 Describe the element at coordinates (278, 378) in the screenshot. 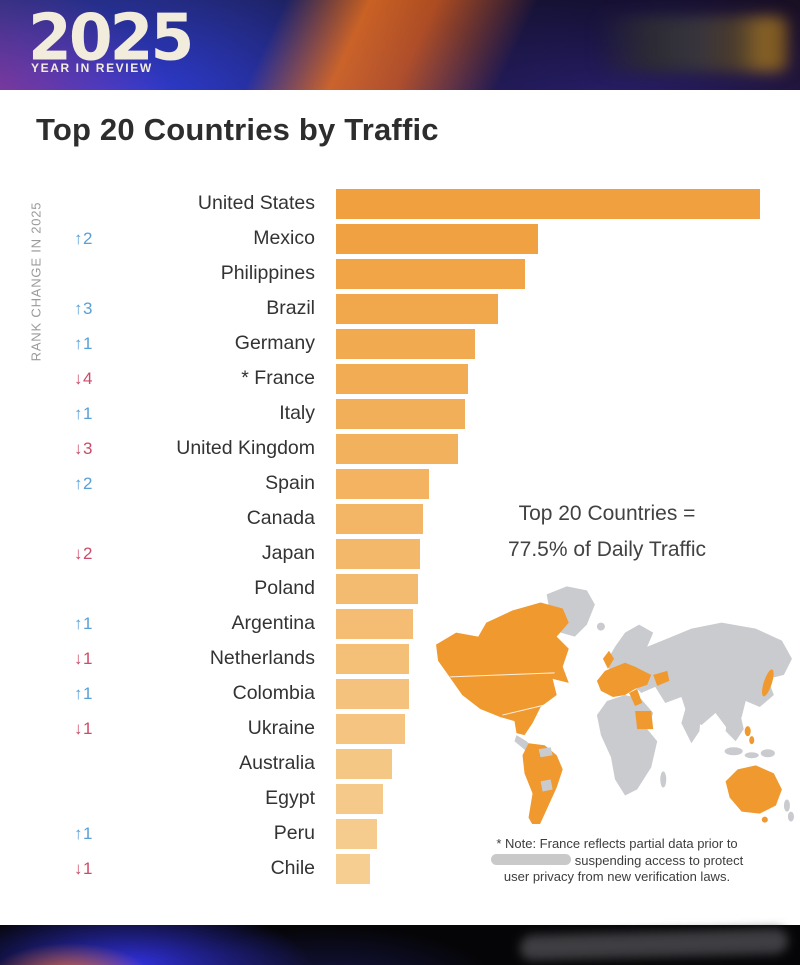

I see `country-label: * France` at that location.